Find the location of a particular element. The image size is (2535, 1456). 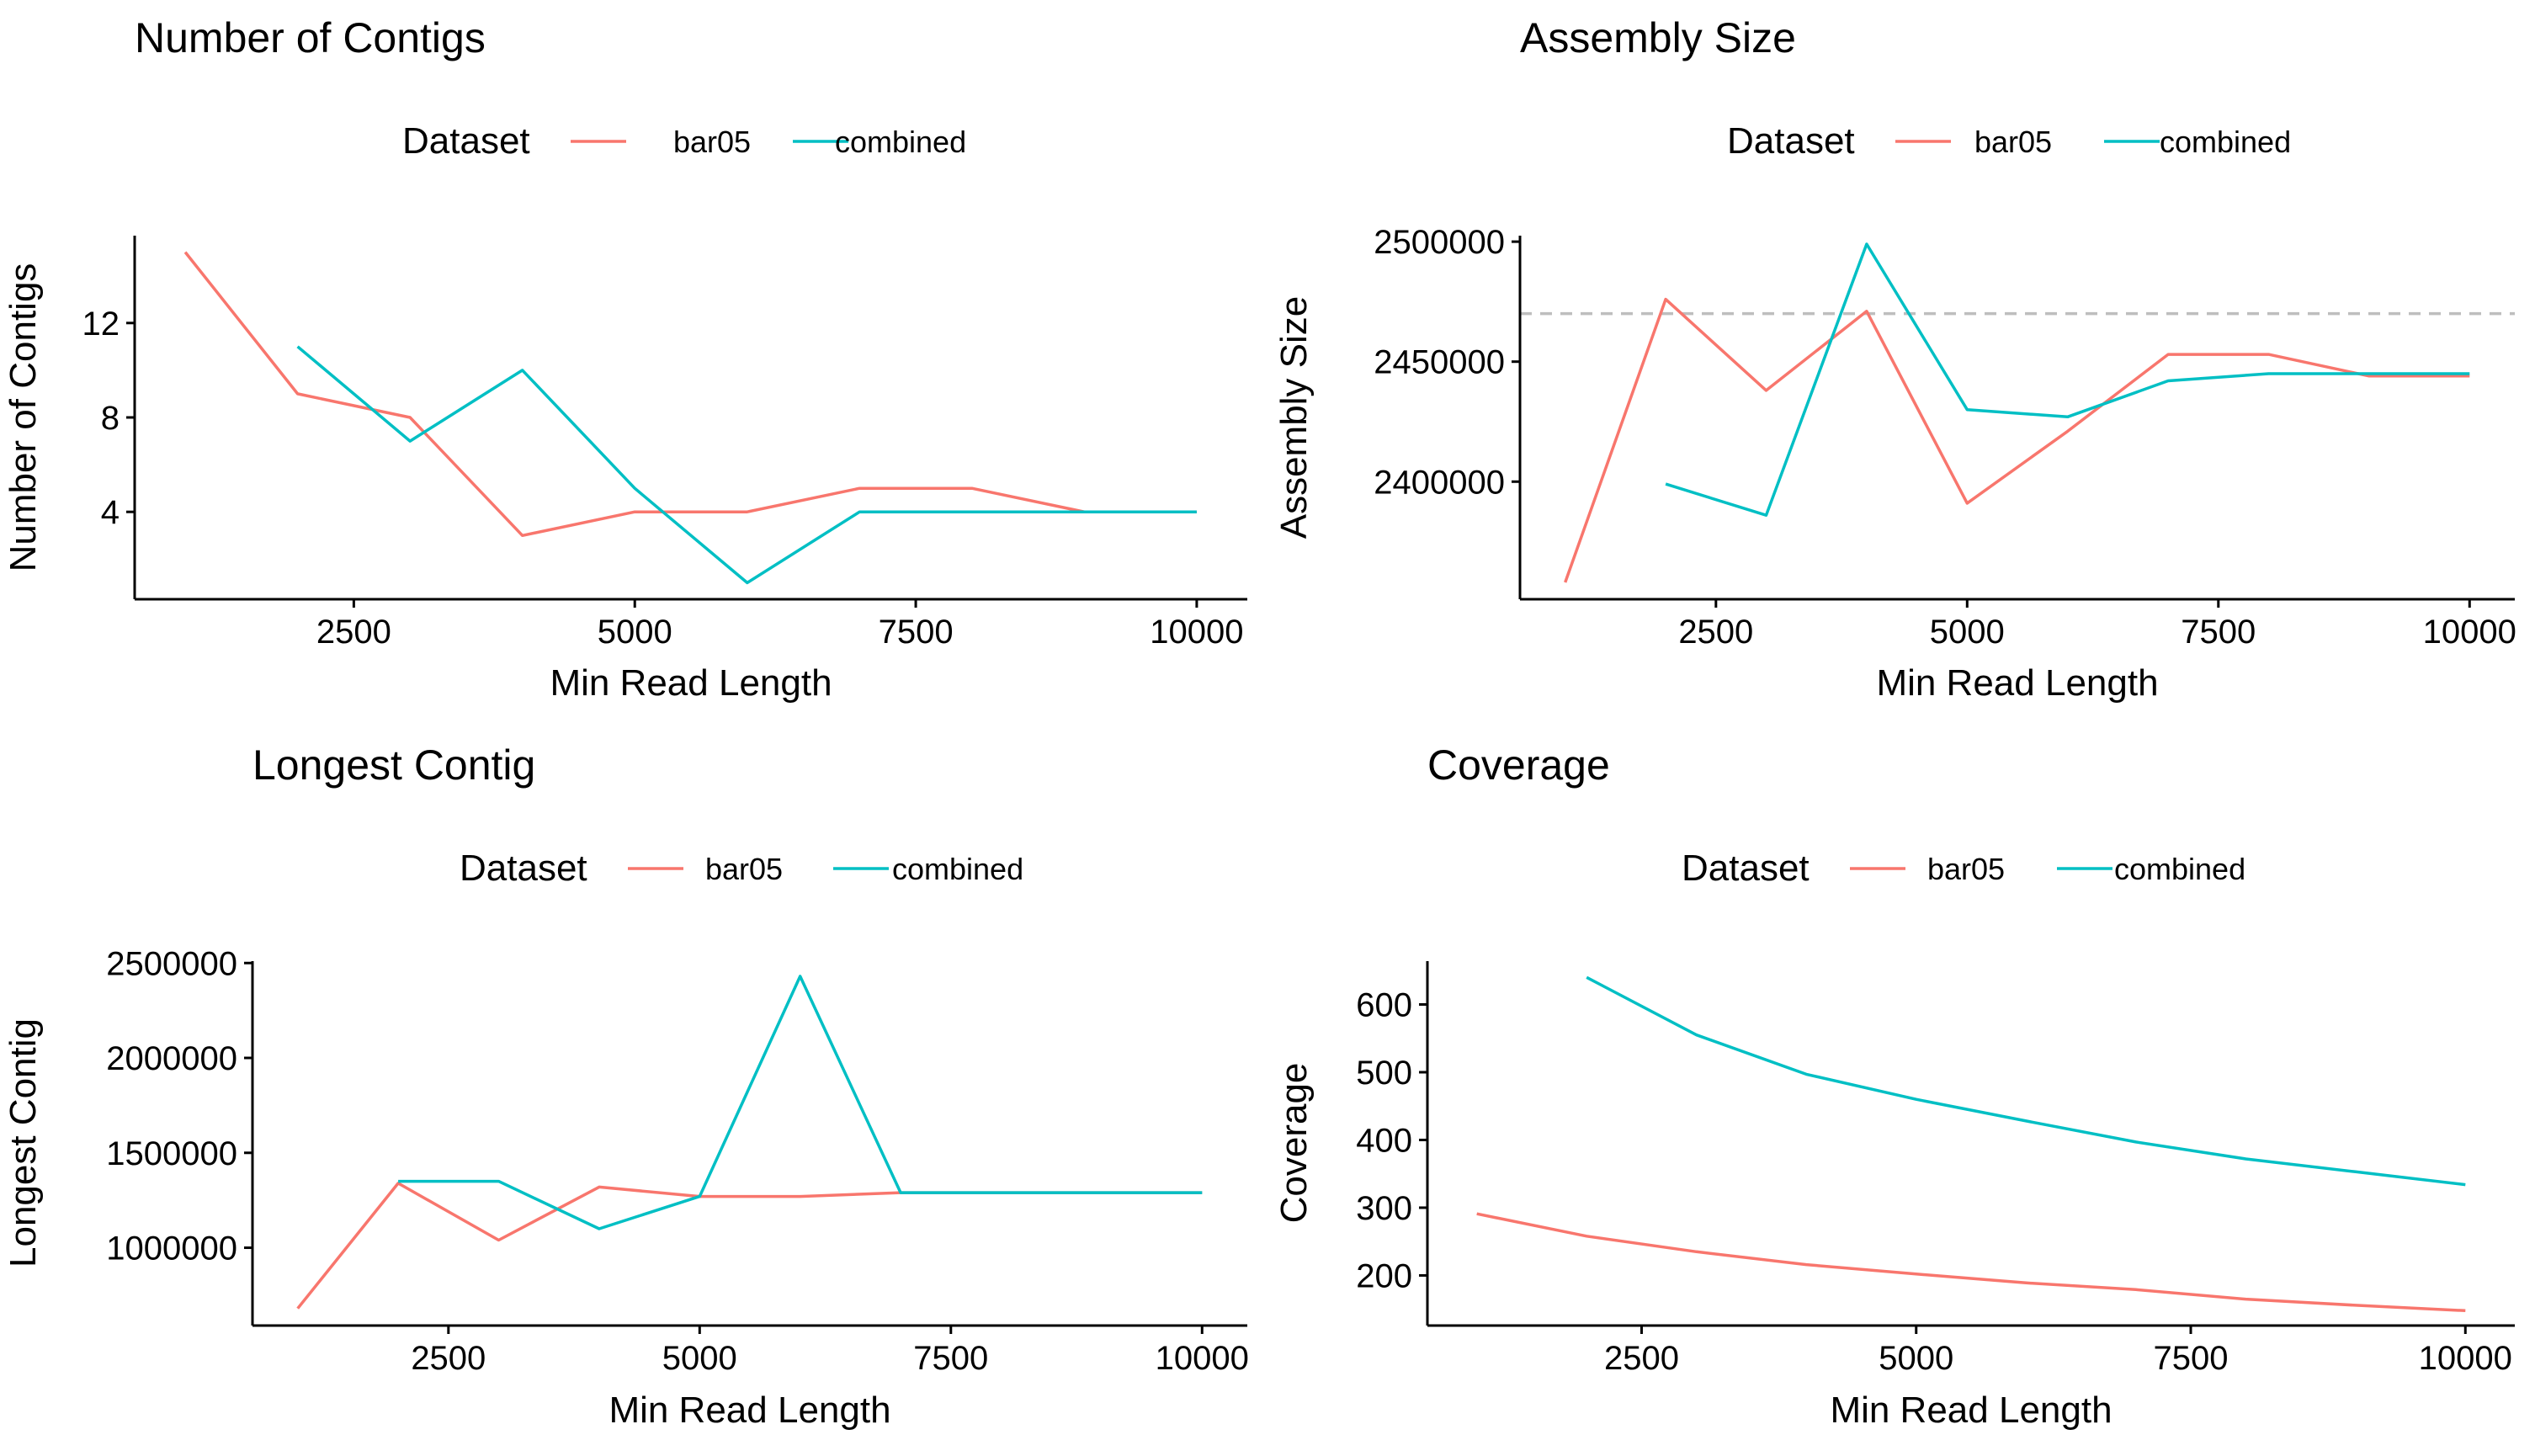

y-axis-label: Number of Contigs is located at coordinates (23, 417).